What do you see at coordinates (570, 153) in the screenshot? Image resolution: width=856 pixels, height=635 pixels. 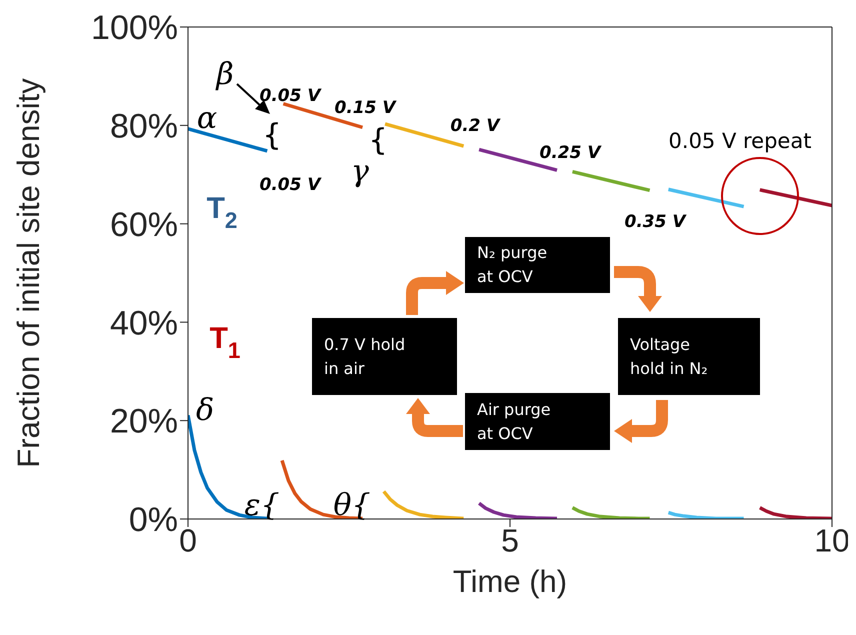 I see `annotation: 0.25 V` at bounding box center [570, 153].